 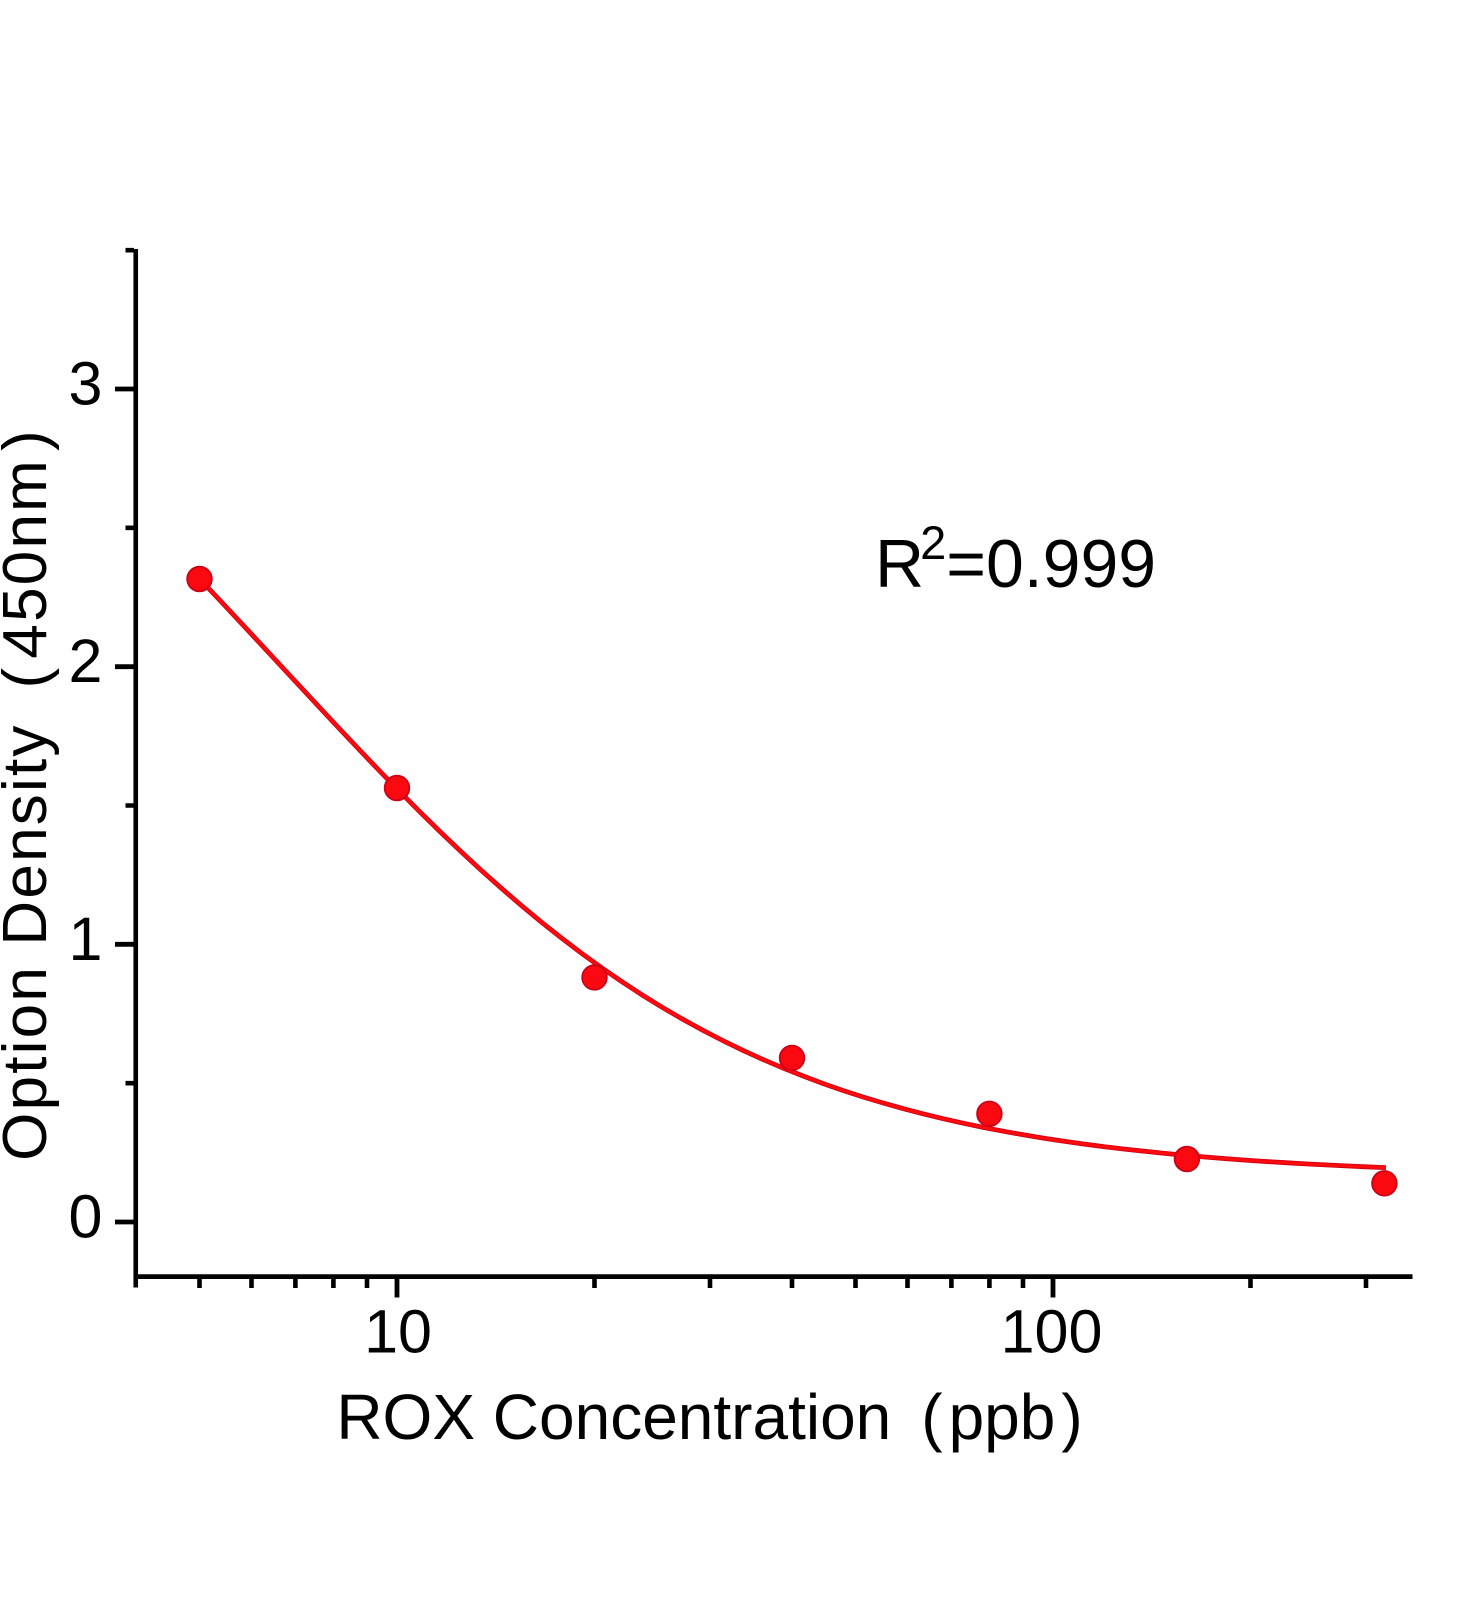 I want to click on svg-text: 2, so click(x=86, y=661).